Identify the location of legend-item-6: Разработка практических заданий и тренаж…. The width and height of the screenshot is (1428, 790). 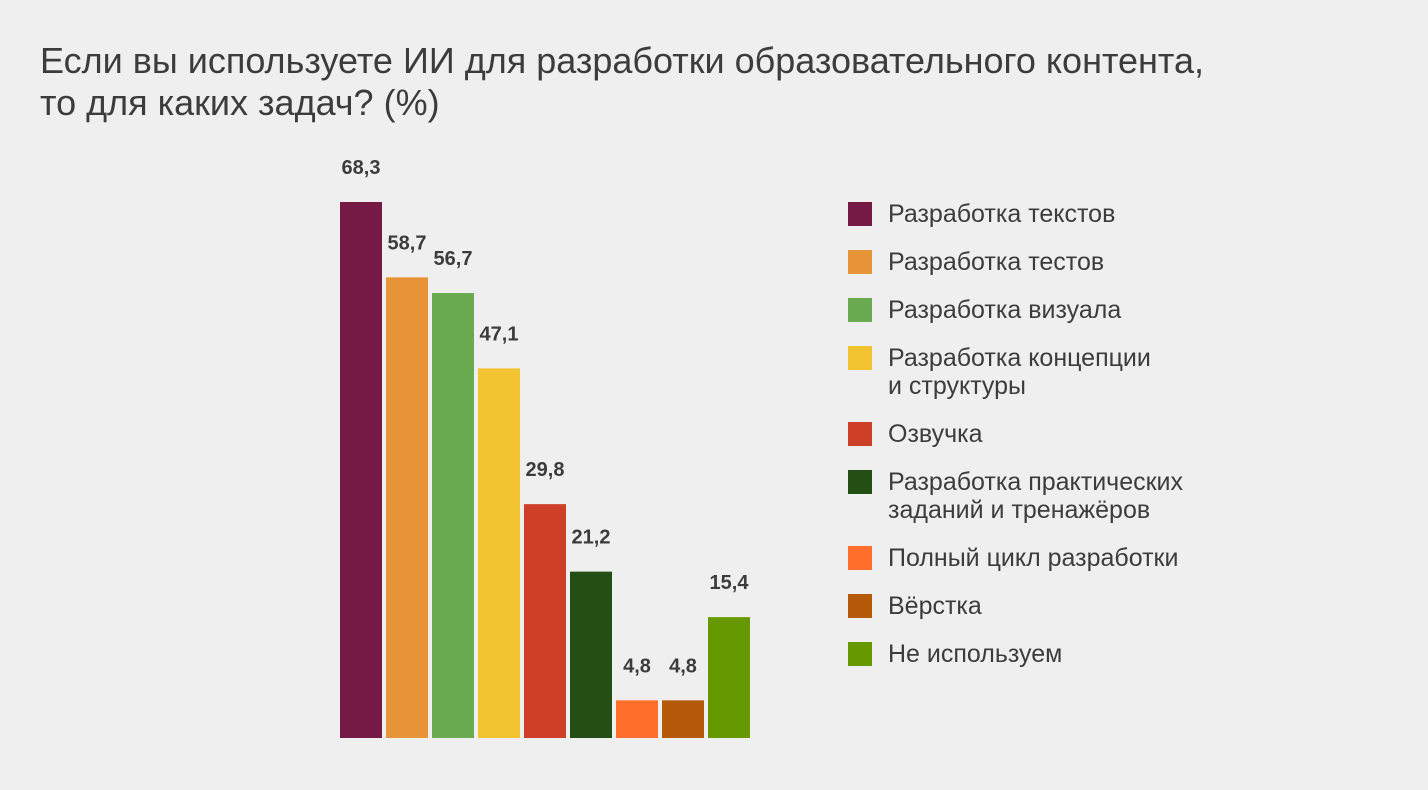
(1058, 496).